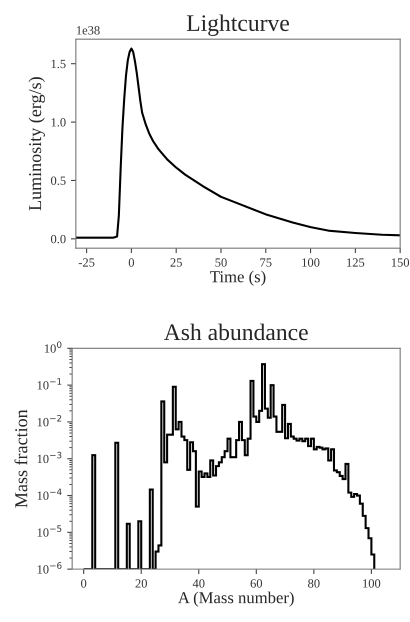  I want to click on y-axis-title: Mass fraction, so click(21, 459).